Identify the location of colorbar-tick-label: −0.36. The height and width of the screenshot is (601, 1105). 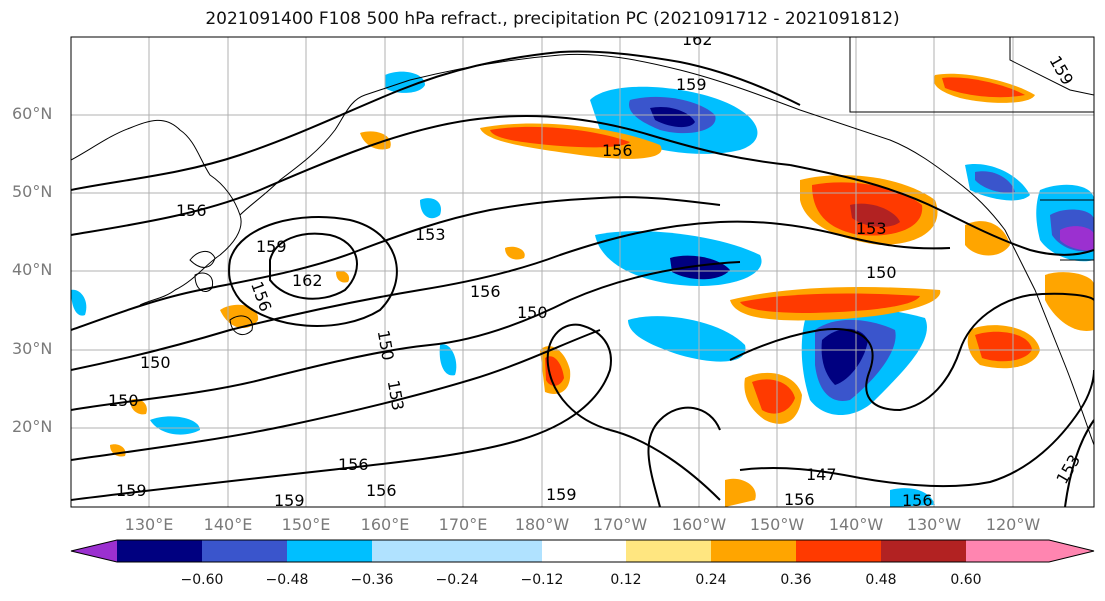
(372, 580).